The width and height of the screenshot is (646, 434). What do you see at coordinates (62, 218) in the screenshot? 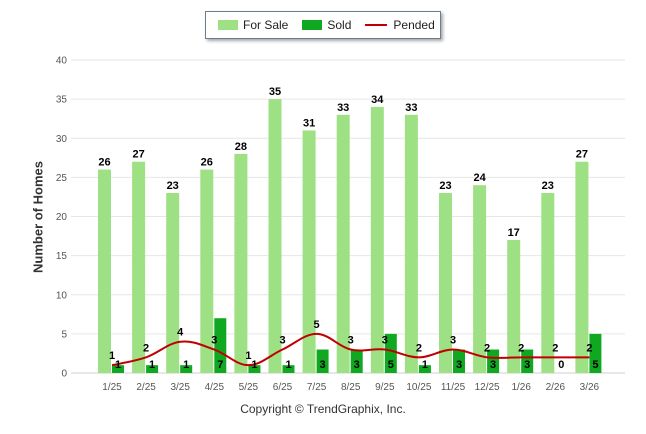
I see `y-axis-ticks: 0 5 10 15 20 25 30 35 40` at bounding box center [62, 218].